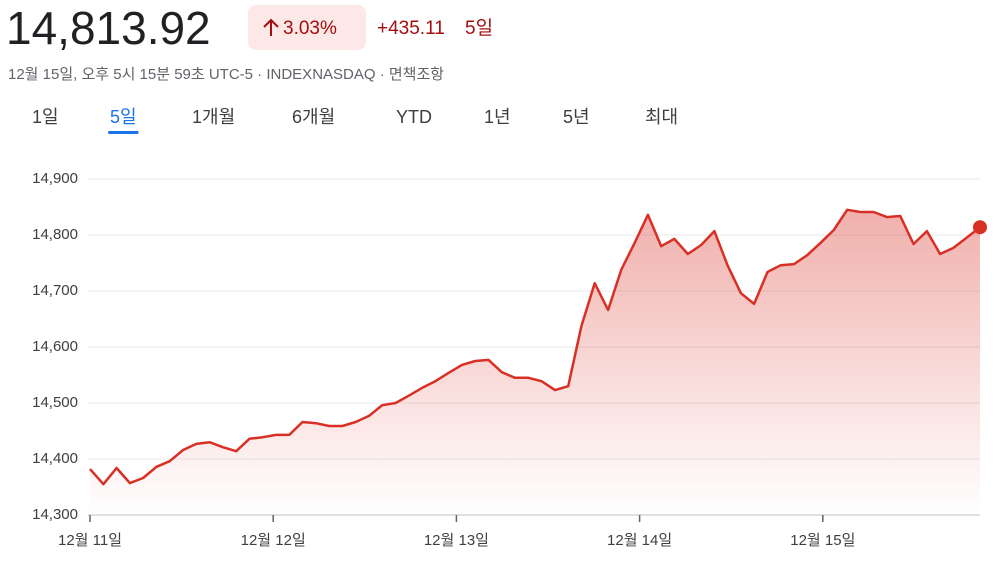  Describe the element at coordinates (90, 540) in the screenshot. I see `x-tick-label: 12월 11일` at that location.